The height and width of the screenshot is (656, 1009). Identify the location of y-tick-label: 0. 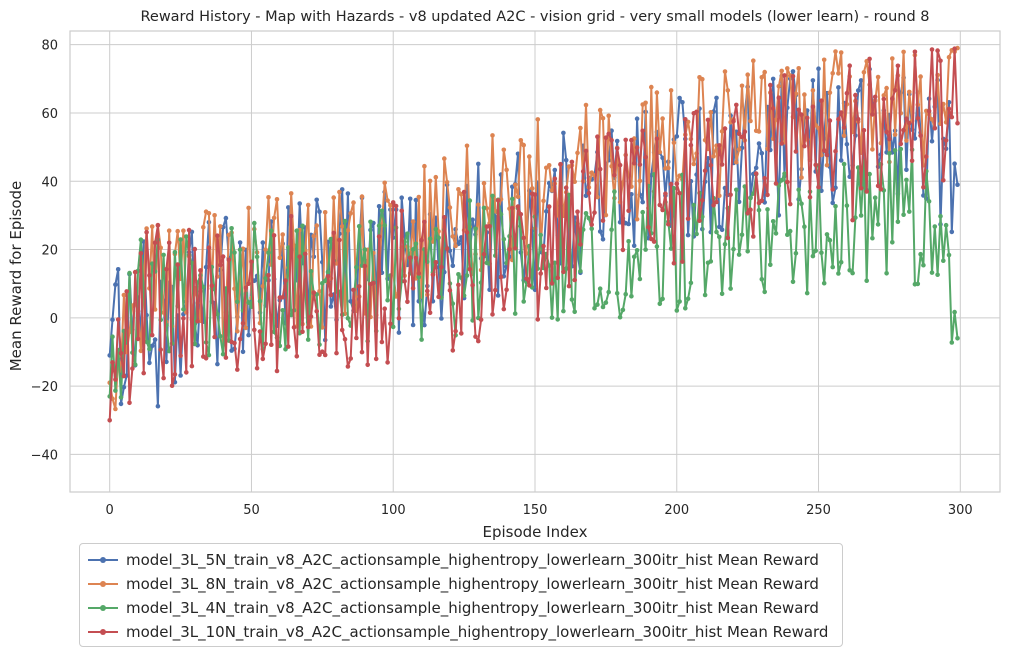
(54, 319).